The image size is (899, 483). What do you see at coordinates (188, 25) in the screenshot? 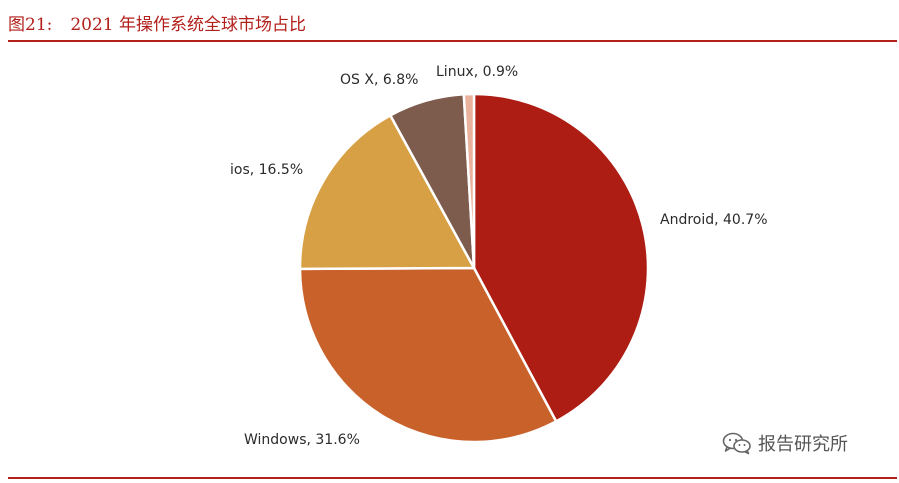
I see `figure-title-text: 2021 年操作系统全球市场占比` at bounding box center [188, 25].